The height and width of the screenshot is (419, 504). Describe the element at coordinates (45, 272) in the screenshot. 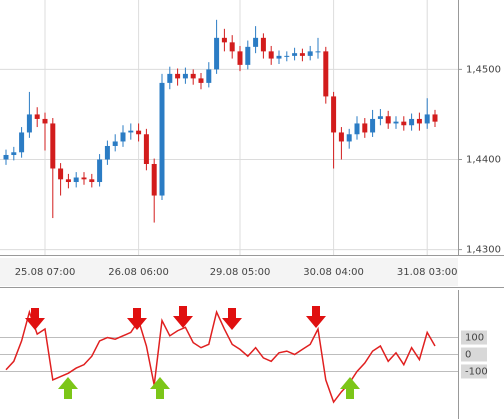

I see `x-tick-label: 25.08 07:00` at that location.